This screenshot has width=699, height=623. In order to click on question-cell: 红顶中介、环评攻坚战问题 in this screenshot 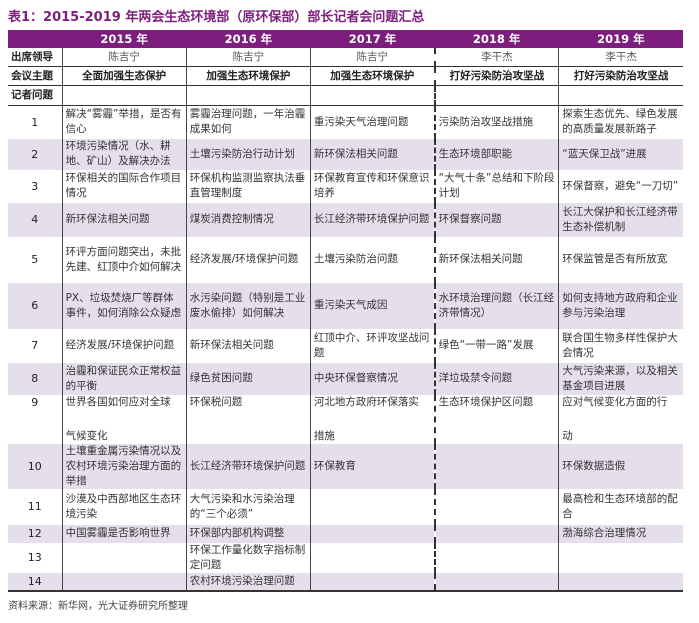, I will do `click(372, 345)`.